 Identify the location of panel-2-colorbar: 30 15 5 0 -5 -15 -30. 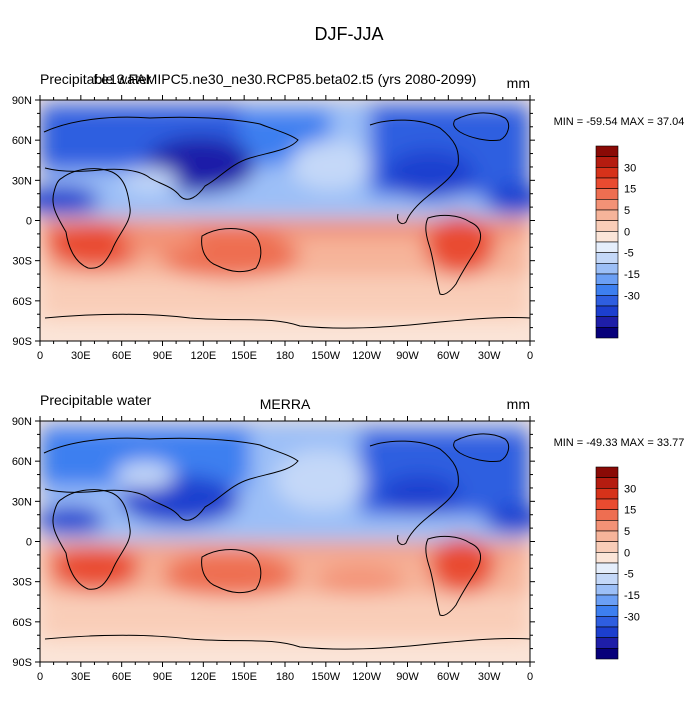
(617, 563).